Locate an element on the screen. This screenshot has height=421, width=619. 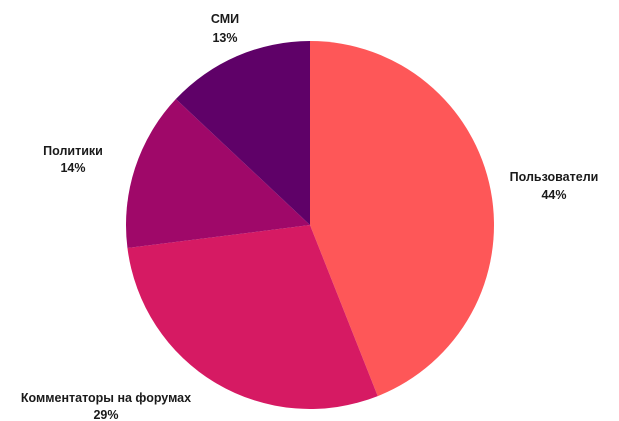
slice-value-politicians: 14% is located at coordinates (72, 168).